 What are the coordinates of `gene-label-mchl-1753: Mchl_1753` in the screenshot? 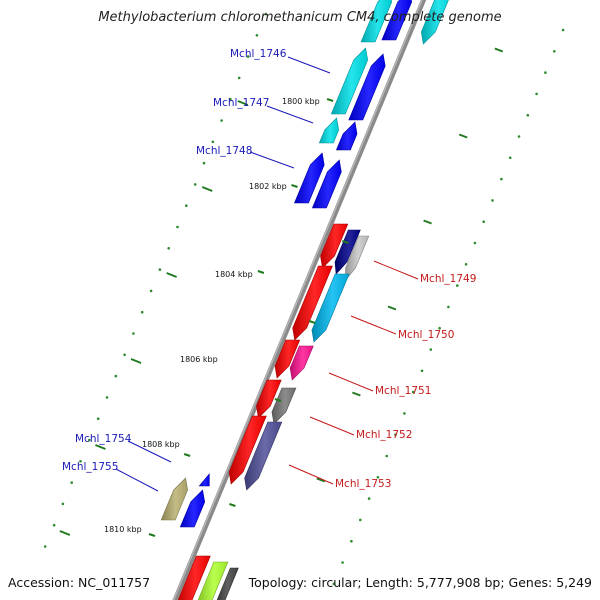 It's located at (363, 484).